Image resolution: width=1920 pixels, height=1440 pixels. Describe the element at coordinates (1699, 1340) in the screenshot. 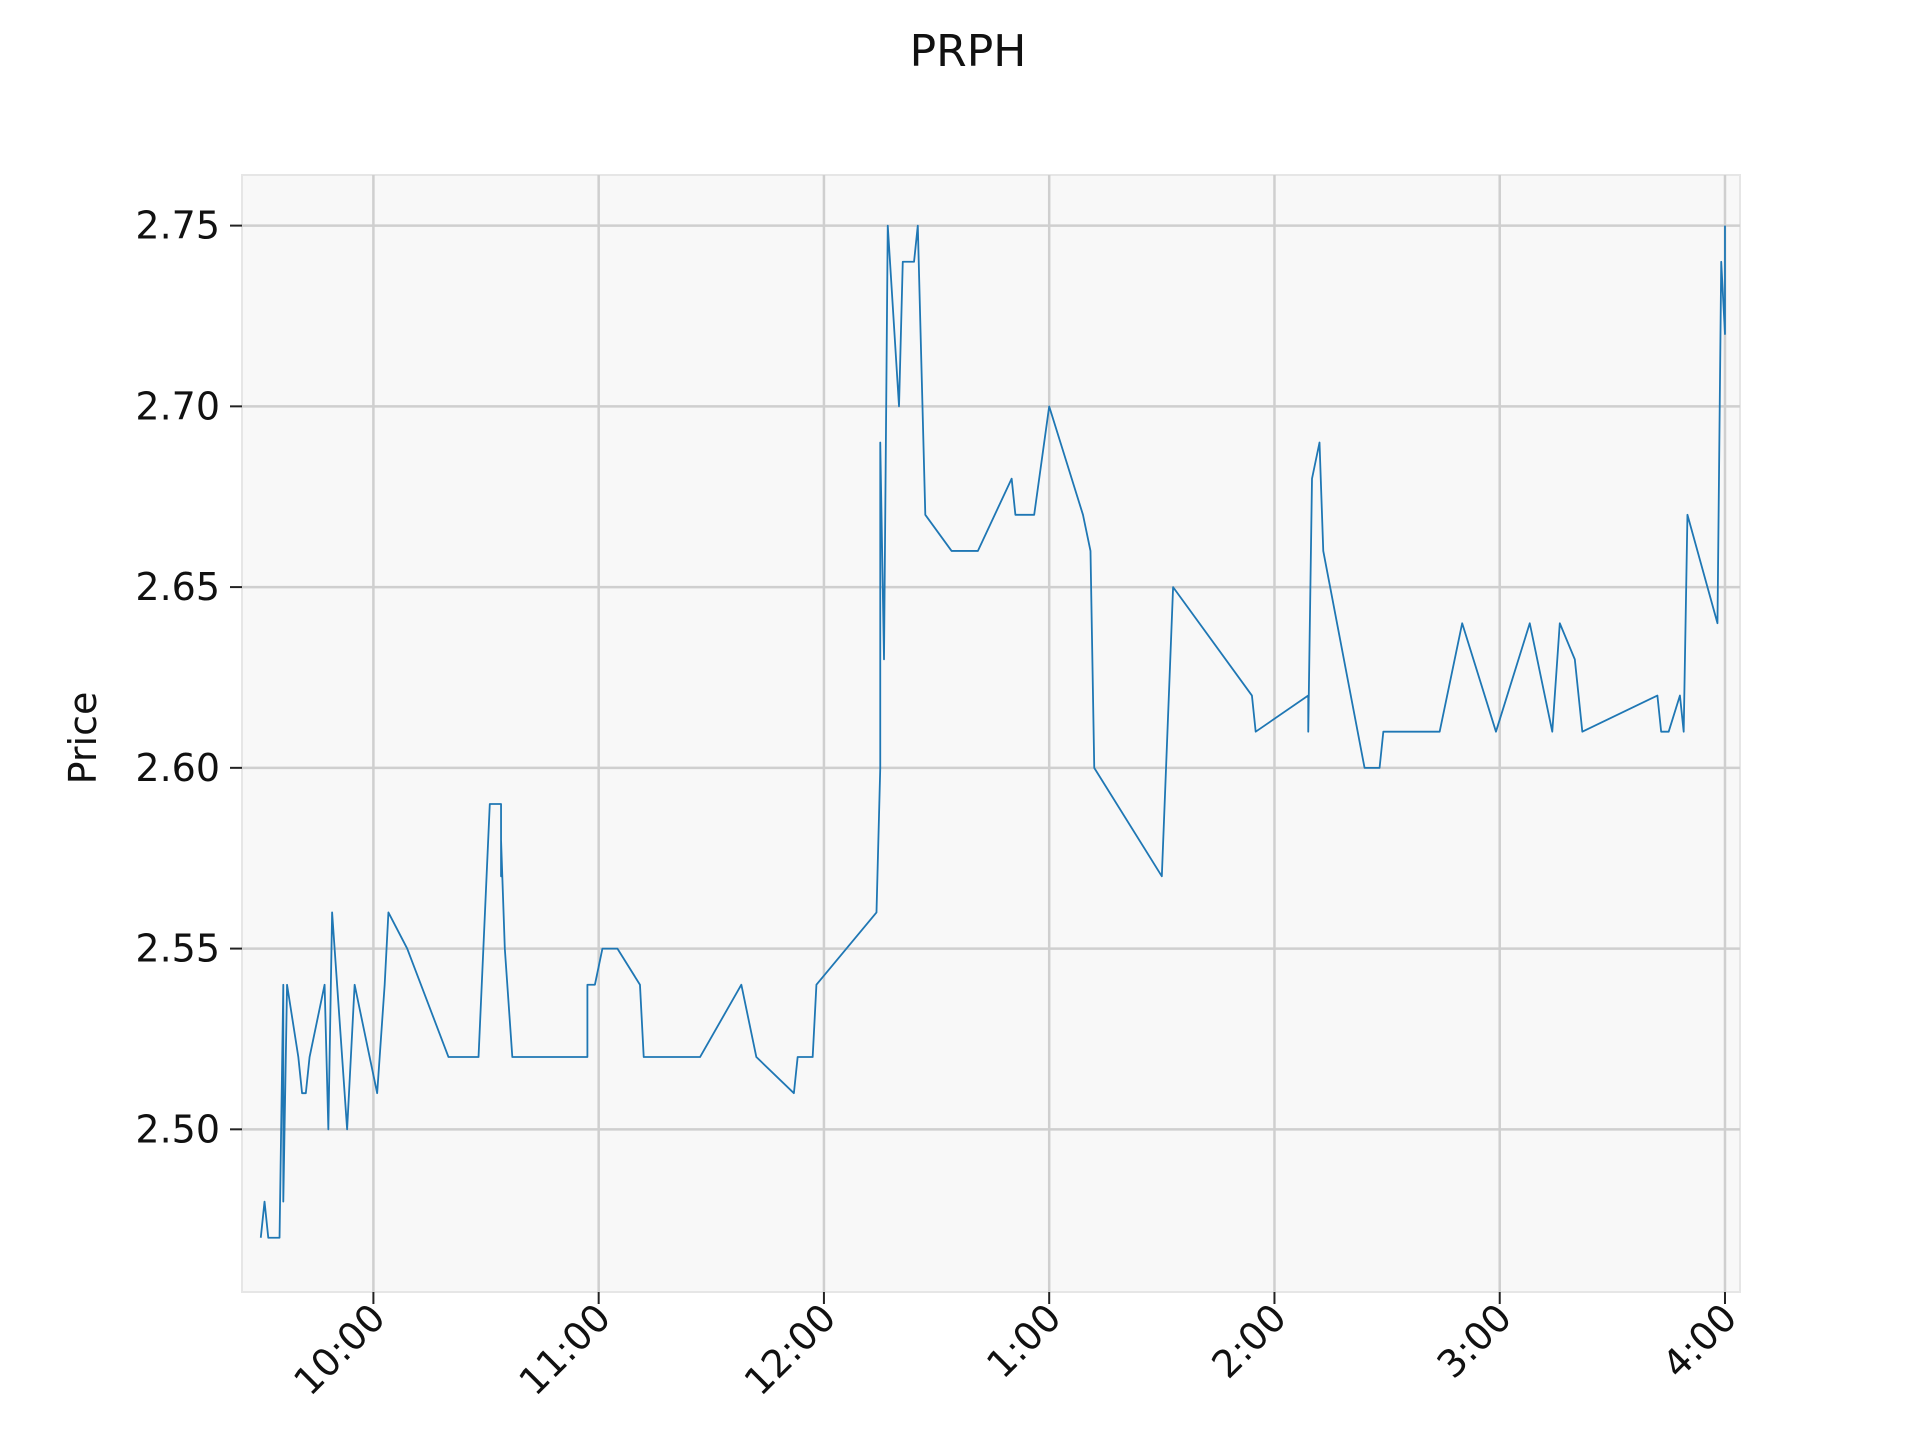

I see `x-tick-label: 4:00` at that location.